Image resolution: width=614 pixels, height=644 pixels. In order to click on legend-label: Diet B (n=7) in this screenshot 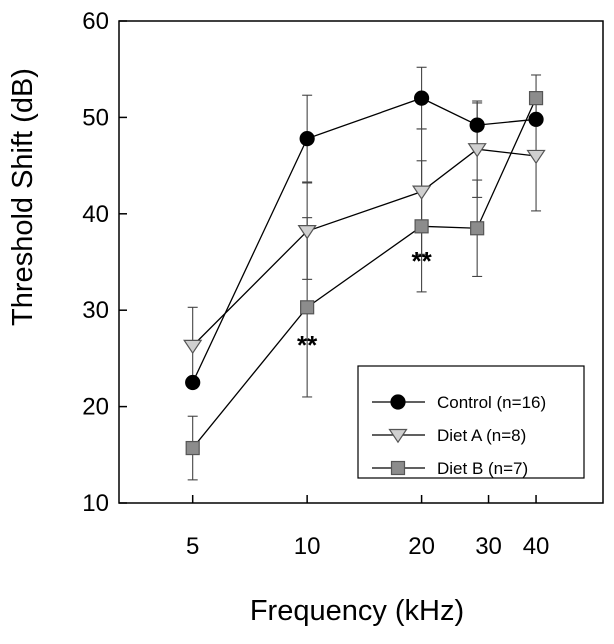, I will do `click(482, 468)`.